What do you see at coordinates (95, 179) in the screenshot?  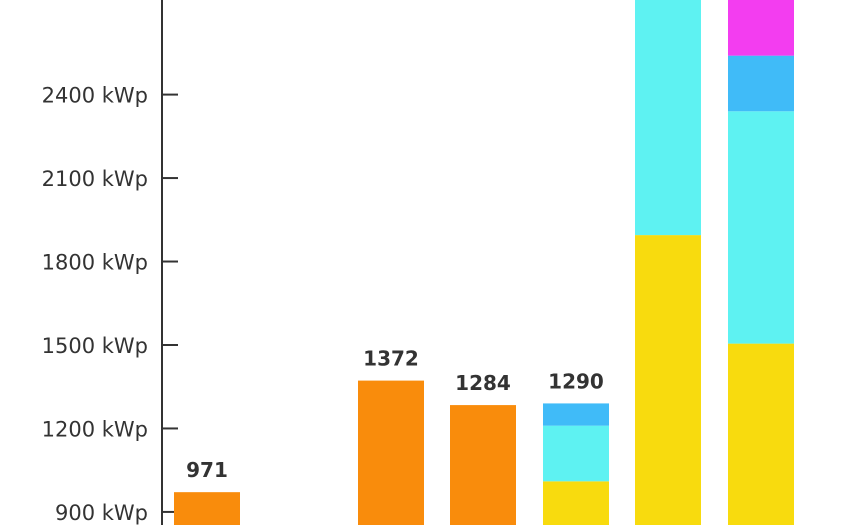 I see `y-tick-label: 2100 kWp` at bounding box center [95, 179].